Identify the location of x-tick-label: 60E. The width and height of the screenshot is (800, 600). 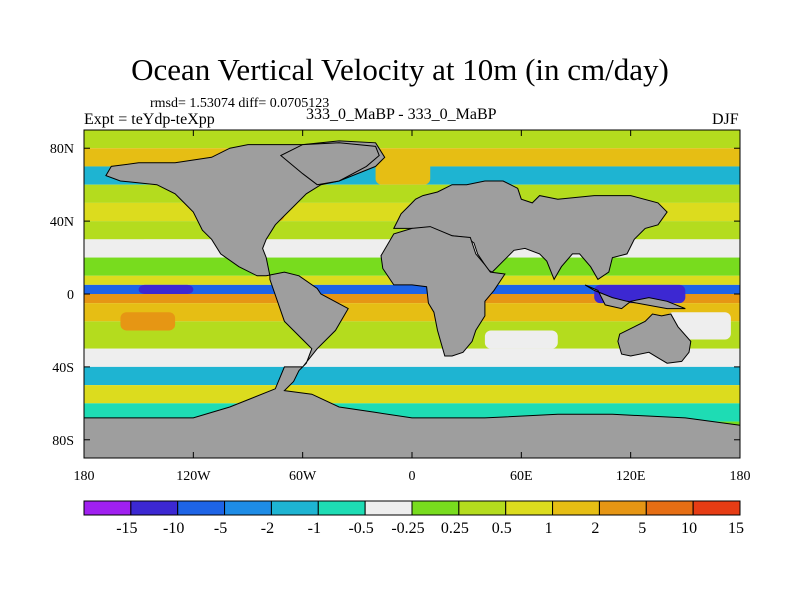
(521, 476).